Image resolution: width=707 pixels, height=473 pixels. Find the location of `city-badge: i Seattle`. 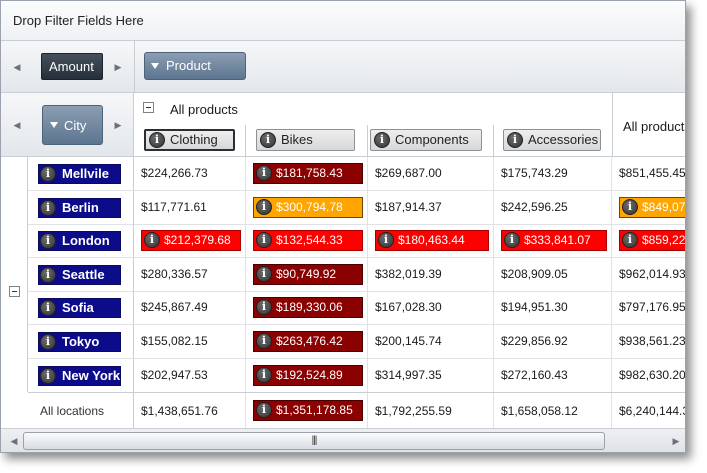

city-badge: i Seattle is located at coordinates (79, 274).